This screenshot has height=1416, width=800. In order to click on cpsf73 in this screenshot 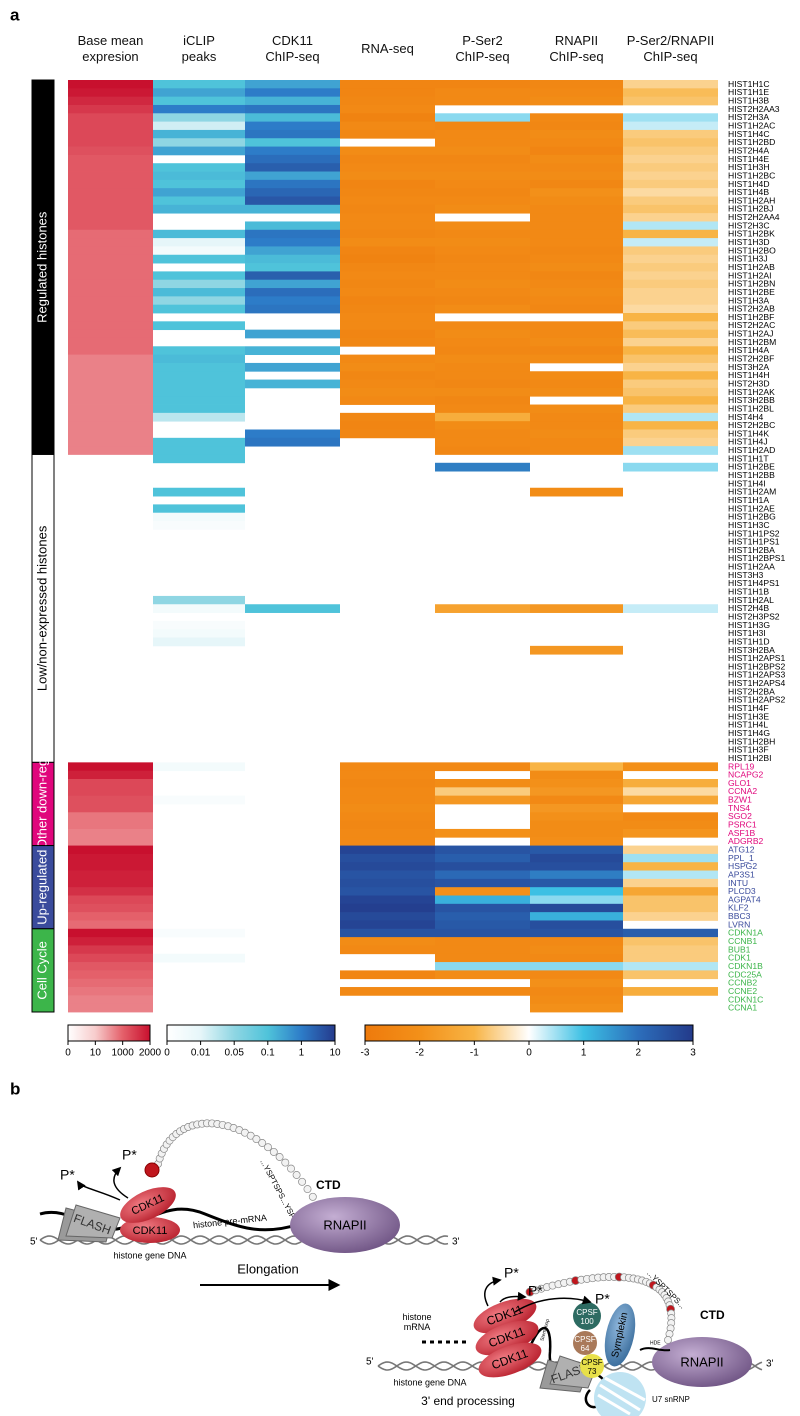, I will do `click(592, 1366)`.